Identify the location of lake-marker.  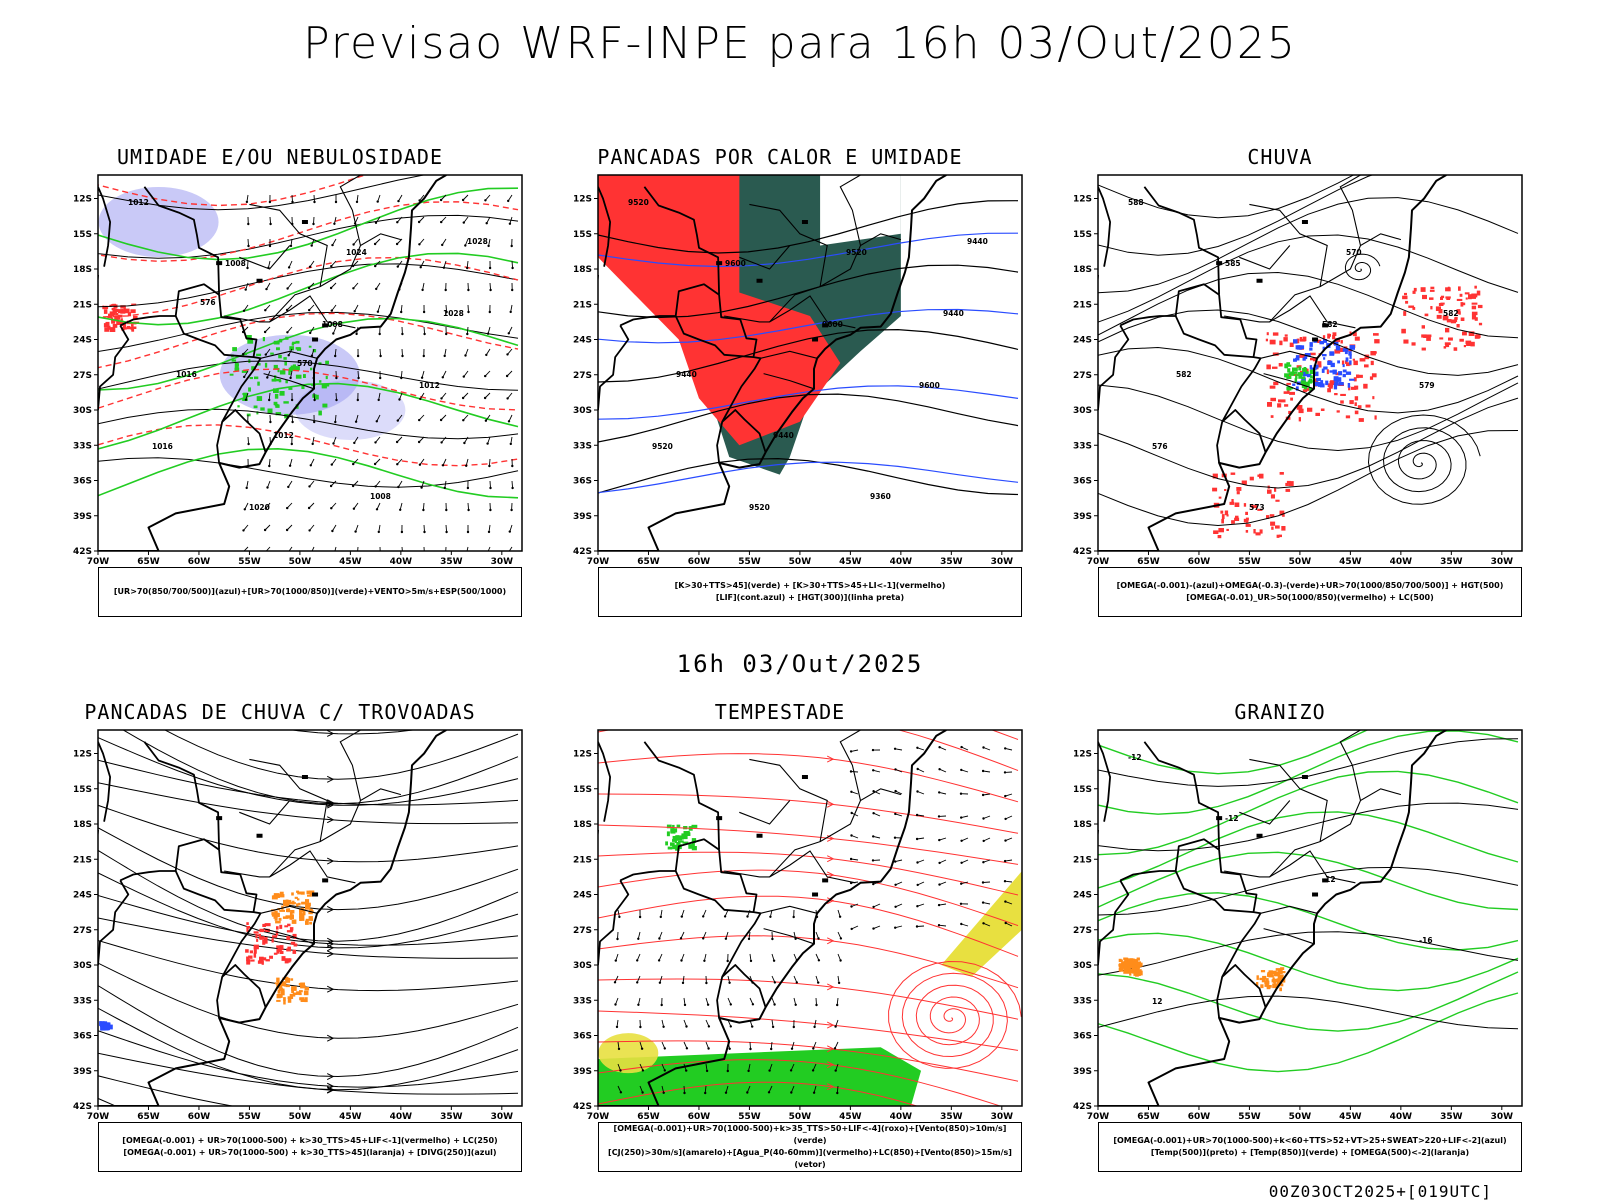
(305, 777).